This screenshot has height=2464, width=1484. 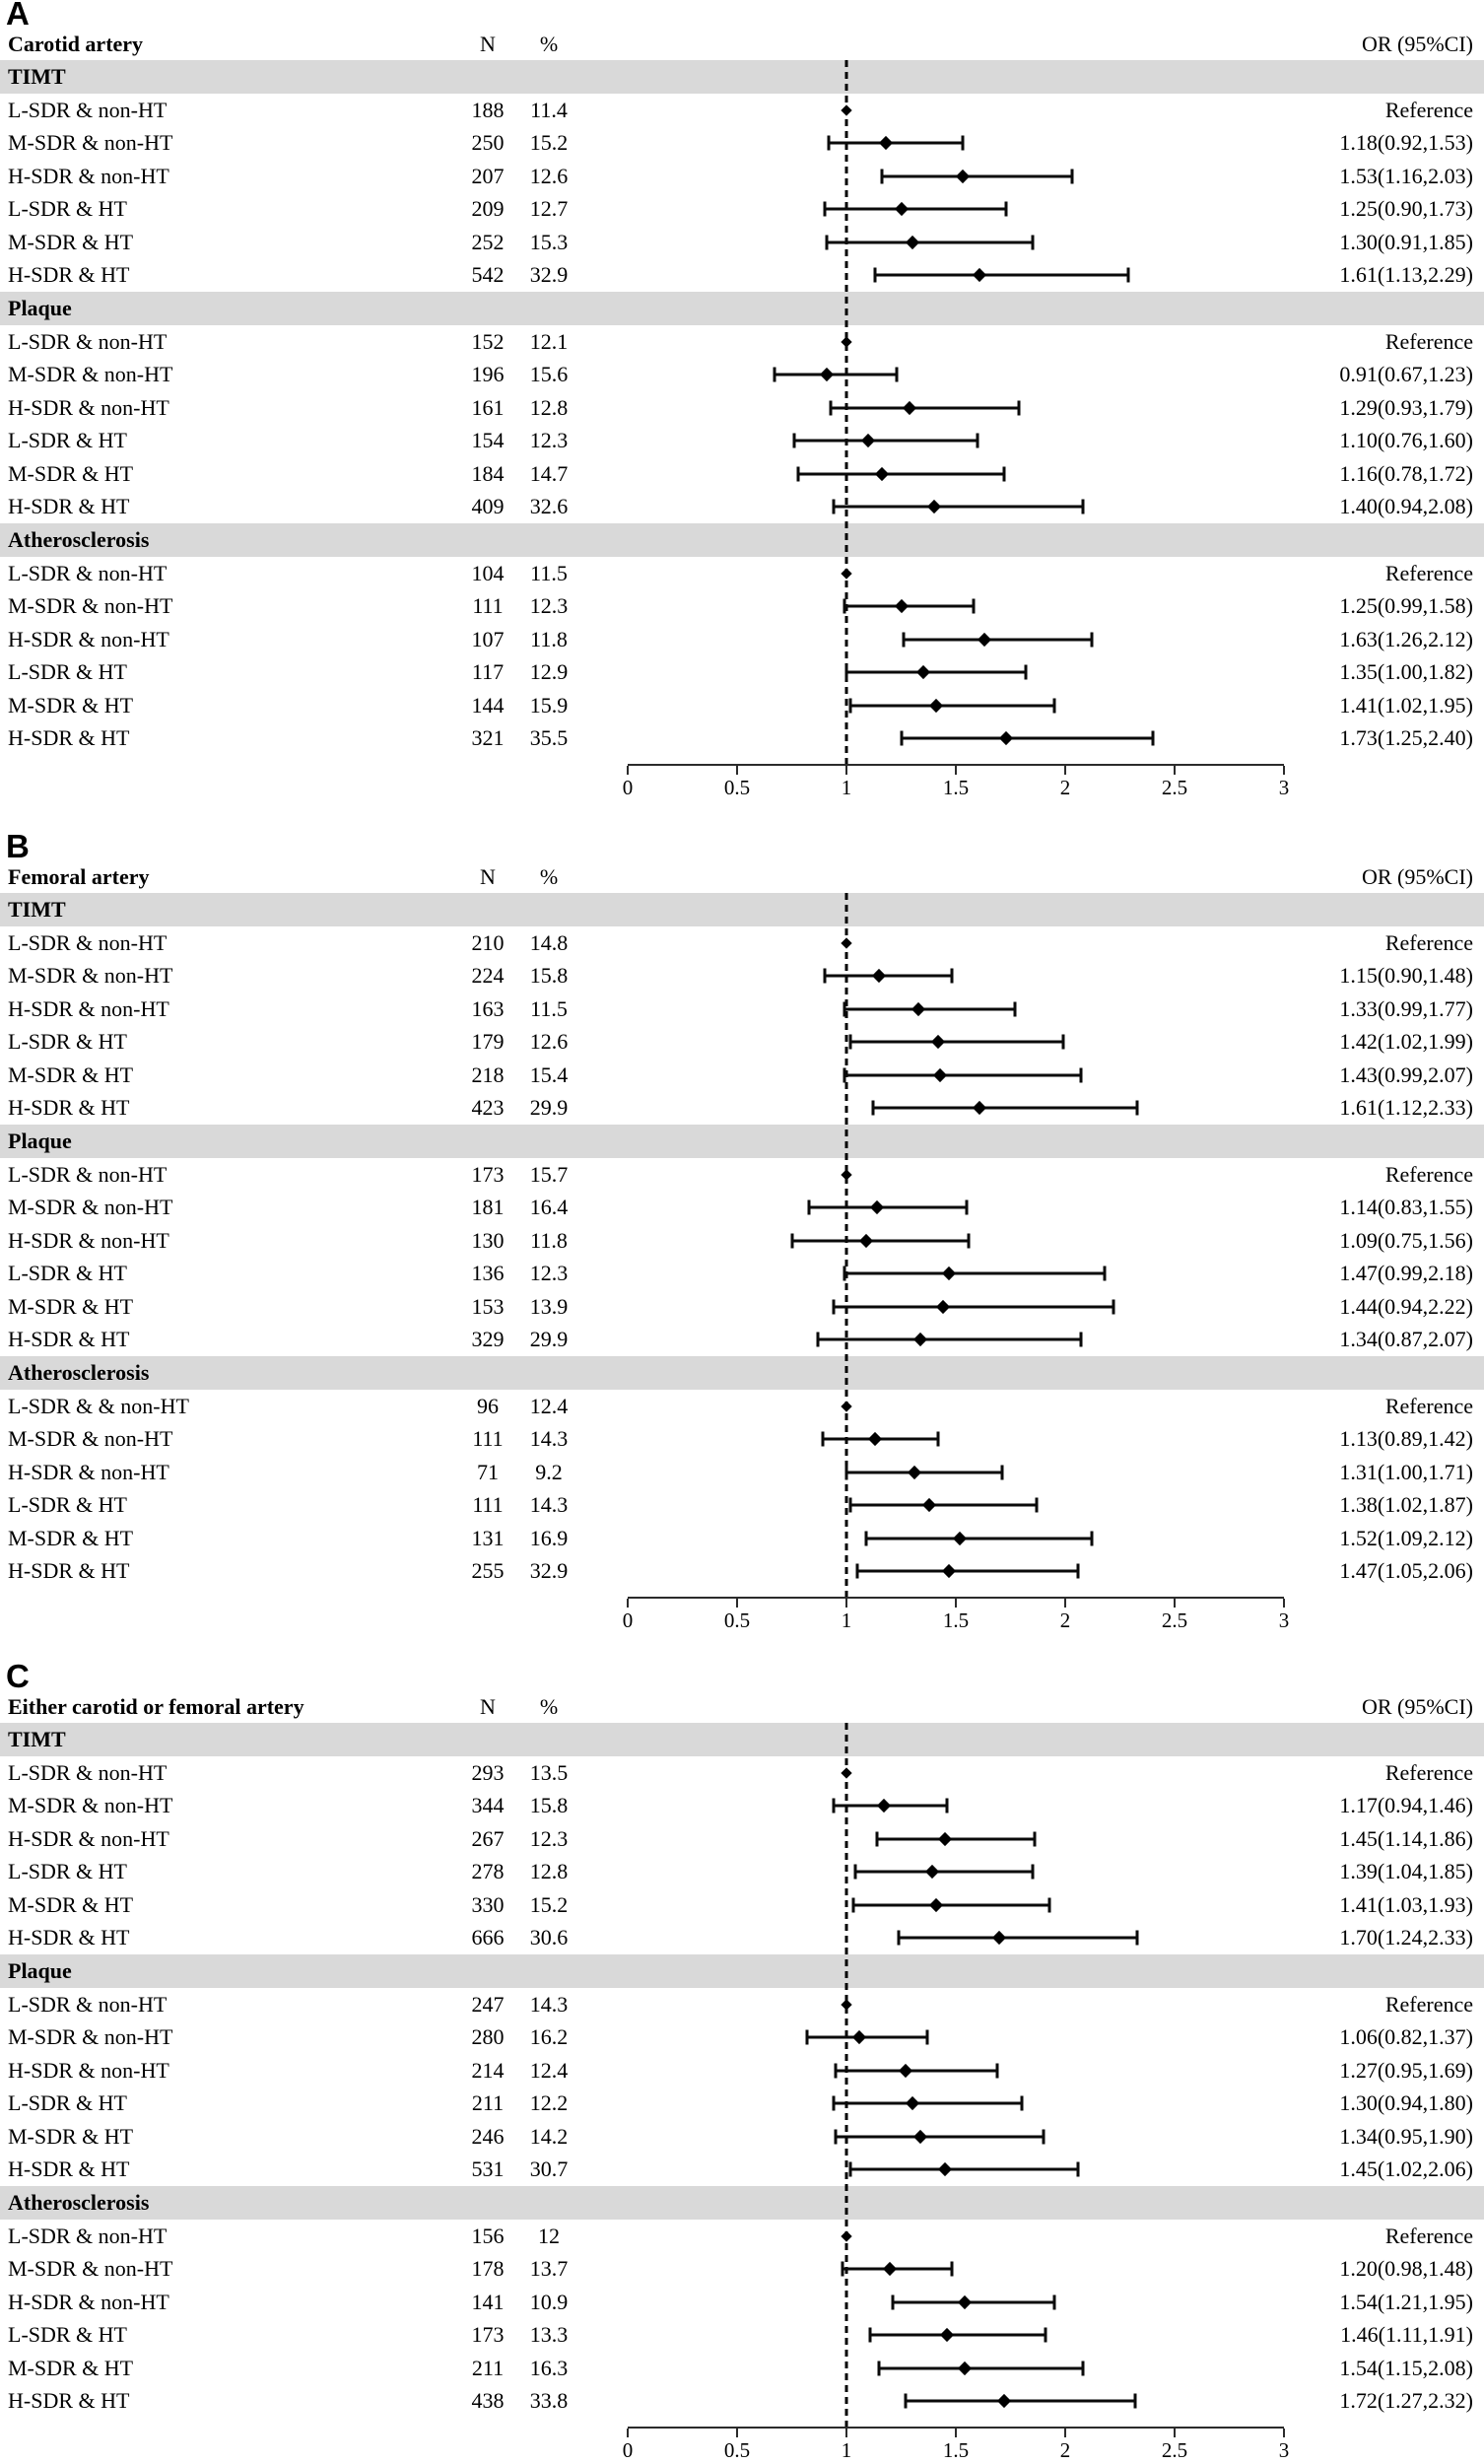 What do you see at coordinates (549, 2169) in the screenshot?
I see `row-pct-value: 30.7` at bounding box center [549, 2169].